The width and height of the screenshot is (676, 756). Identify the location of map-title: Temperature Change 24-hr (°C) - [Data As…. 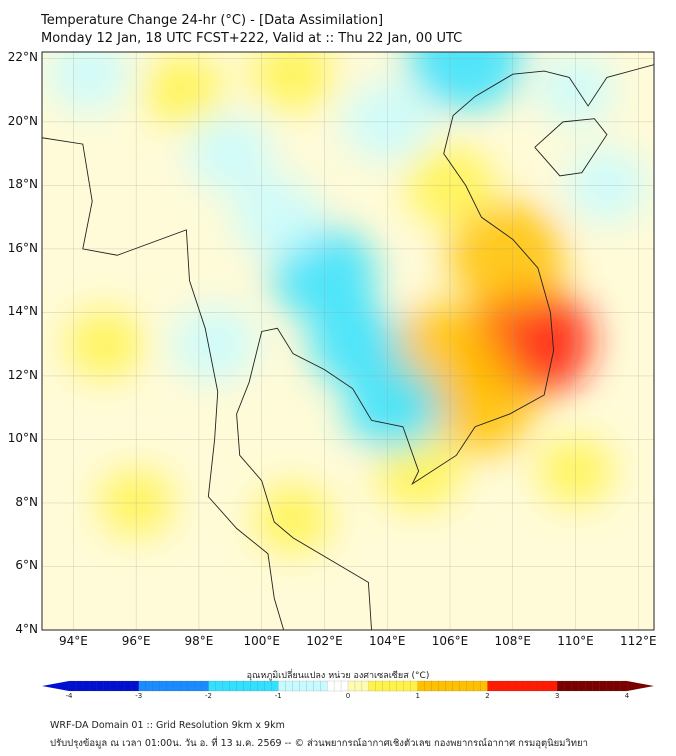
(212, 20).